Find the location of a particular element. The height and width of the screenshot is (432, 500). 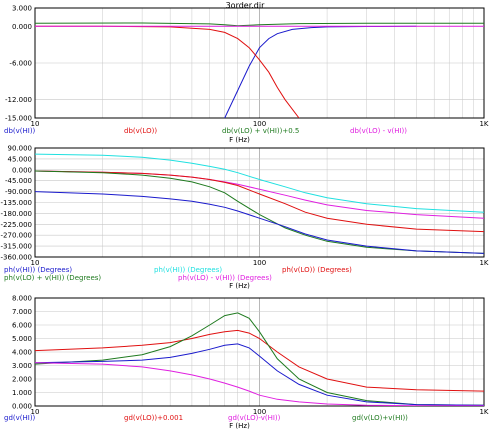

legend-entry: ph(v(LO) + v(HI)) (Degrees) is located at coordinates (52, 278).